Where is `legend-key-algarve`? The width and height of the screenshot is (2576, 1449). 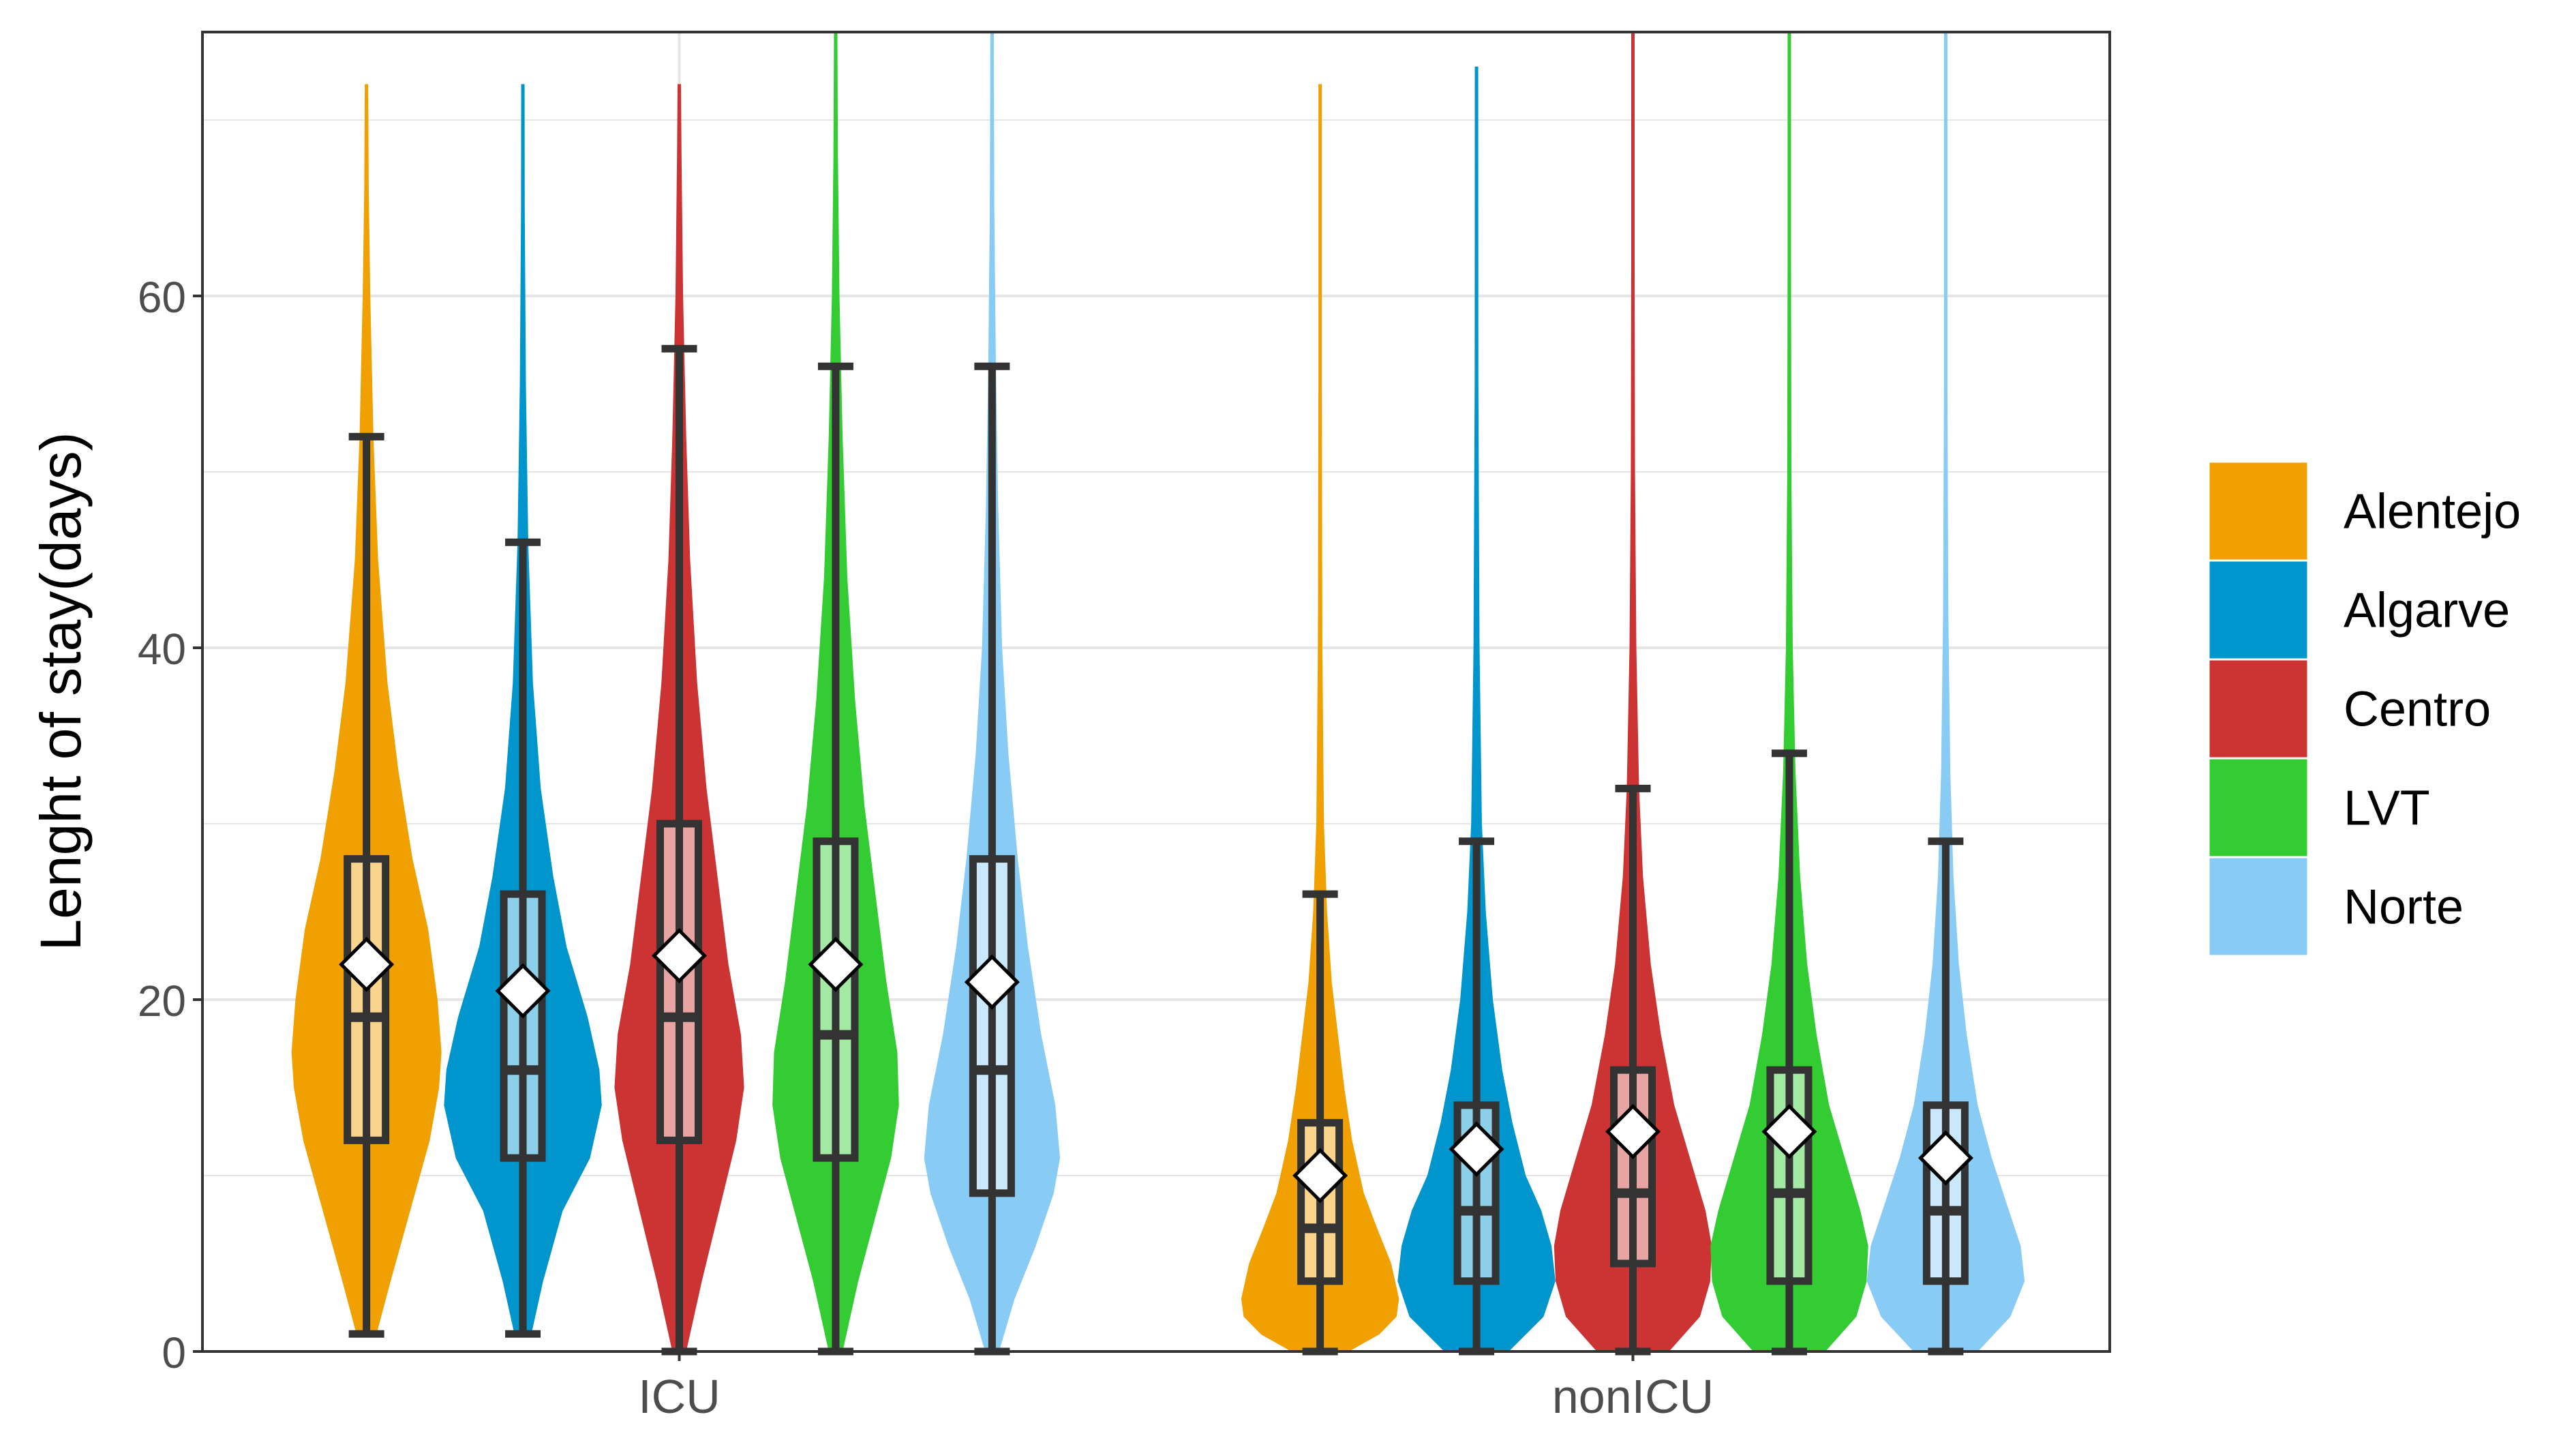 legend-key-algarve is located at coordinates (2258, 610).